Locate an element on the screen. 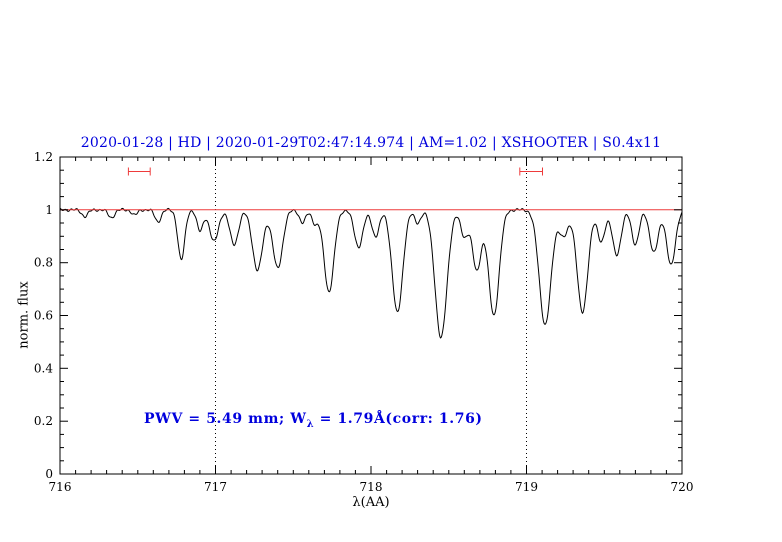 The image size is (782, 542). pwv-annotation: PWV = 5.49 mm; Wλ = 1.79Å(corr: 1.76) is located at coordinates (313, 420).